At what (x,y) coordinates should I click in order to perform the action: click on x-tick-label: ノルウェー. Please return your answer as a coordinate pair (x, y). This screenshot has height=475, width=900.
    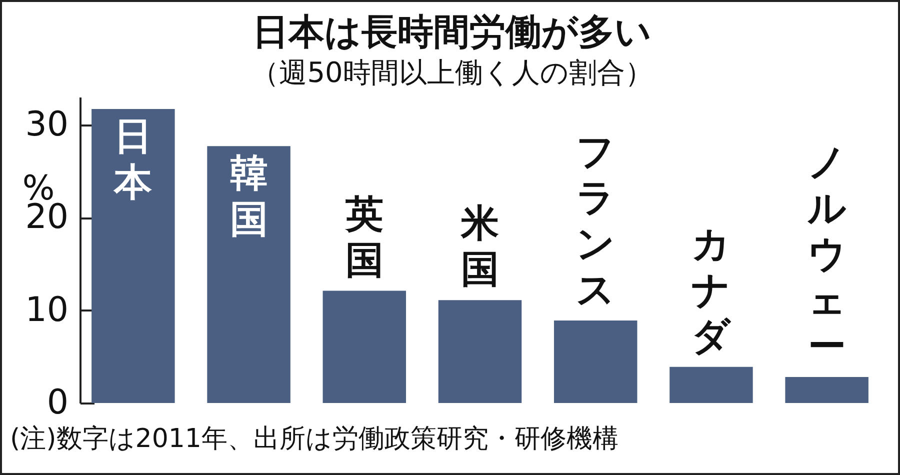
    Looking at the image, I should click on (826, 254).